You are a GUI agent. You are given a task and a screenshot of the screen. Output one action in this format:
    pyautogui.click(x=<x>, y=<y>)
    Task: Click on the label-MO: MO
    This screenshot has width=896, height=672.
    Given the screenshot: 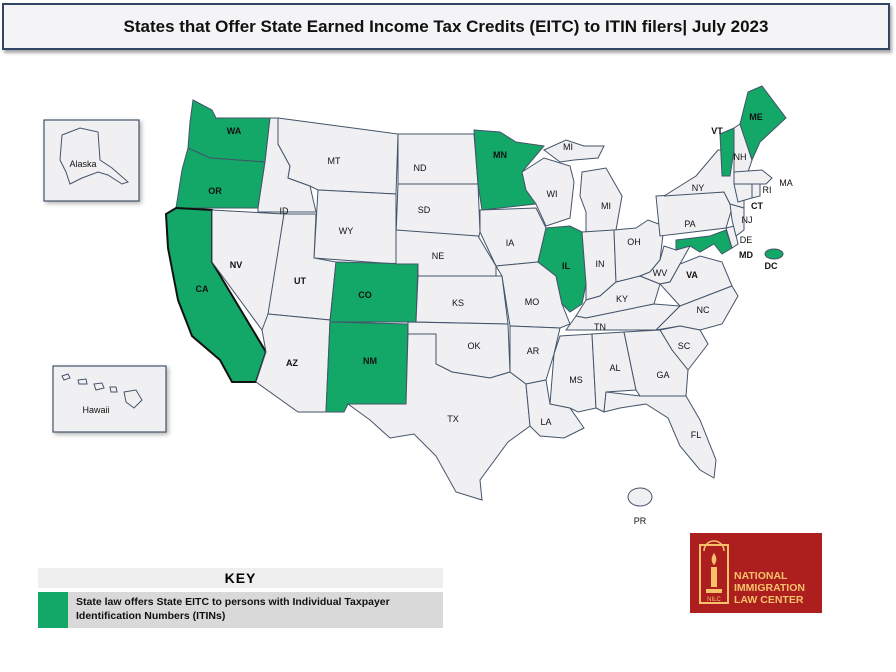 What is the action you would take?
    pyautogui.click(x=532, y=302)
    